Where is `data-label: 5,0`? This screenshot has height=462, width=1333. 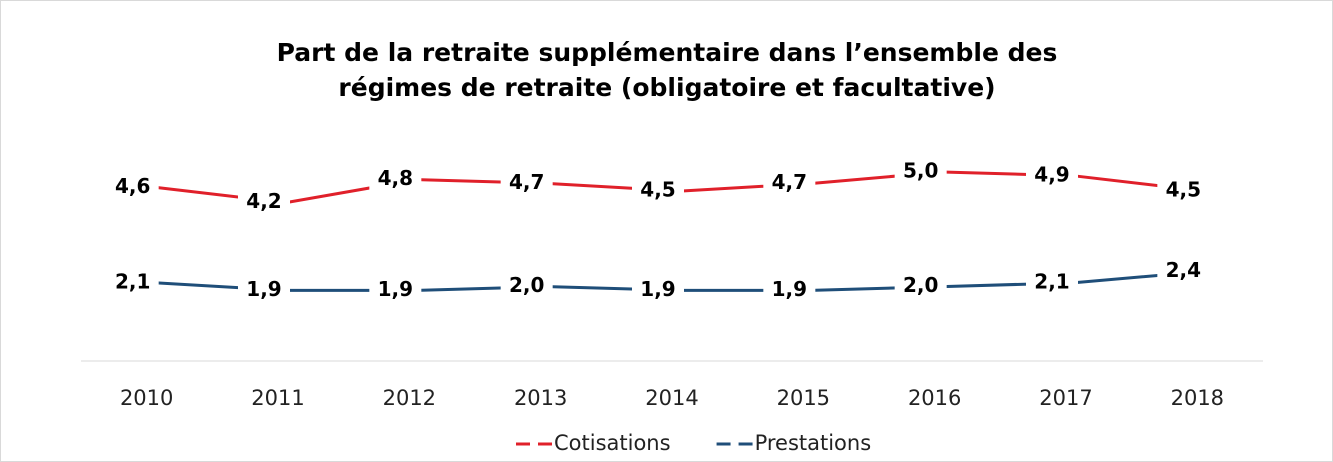
data-label: 5,0 is located at coordinates (920, 171).